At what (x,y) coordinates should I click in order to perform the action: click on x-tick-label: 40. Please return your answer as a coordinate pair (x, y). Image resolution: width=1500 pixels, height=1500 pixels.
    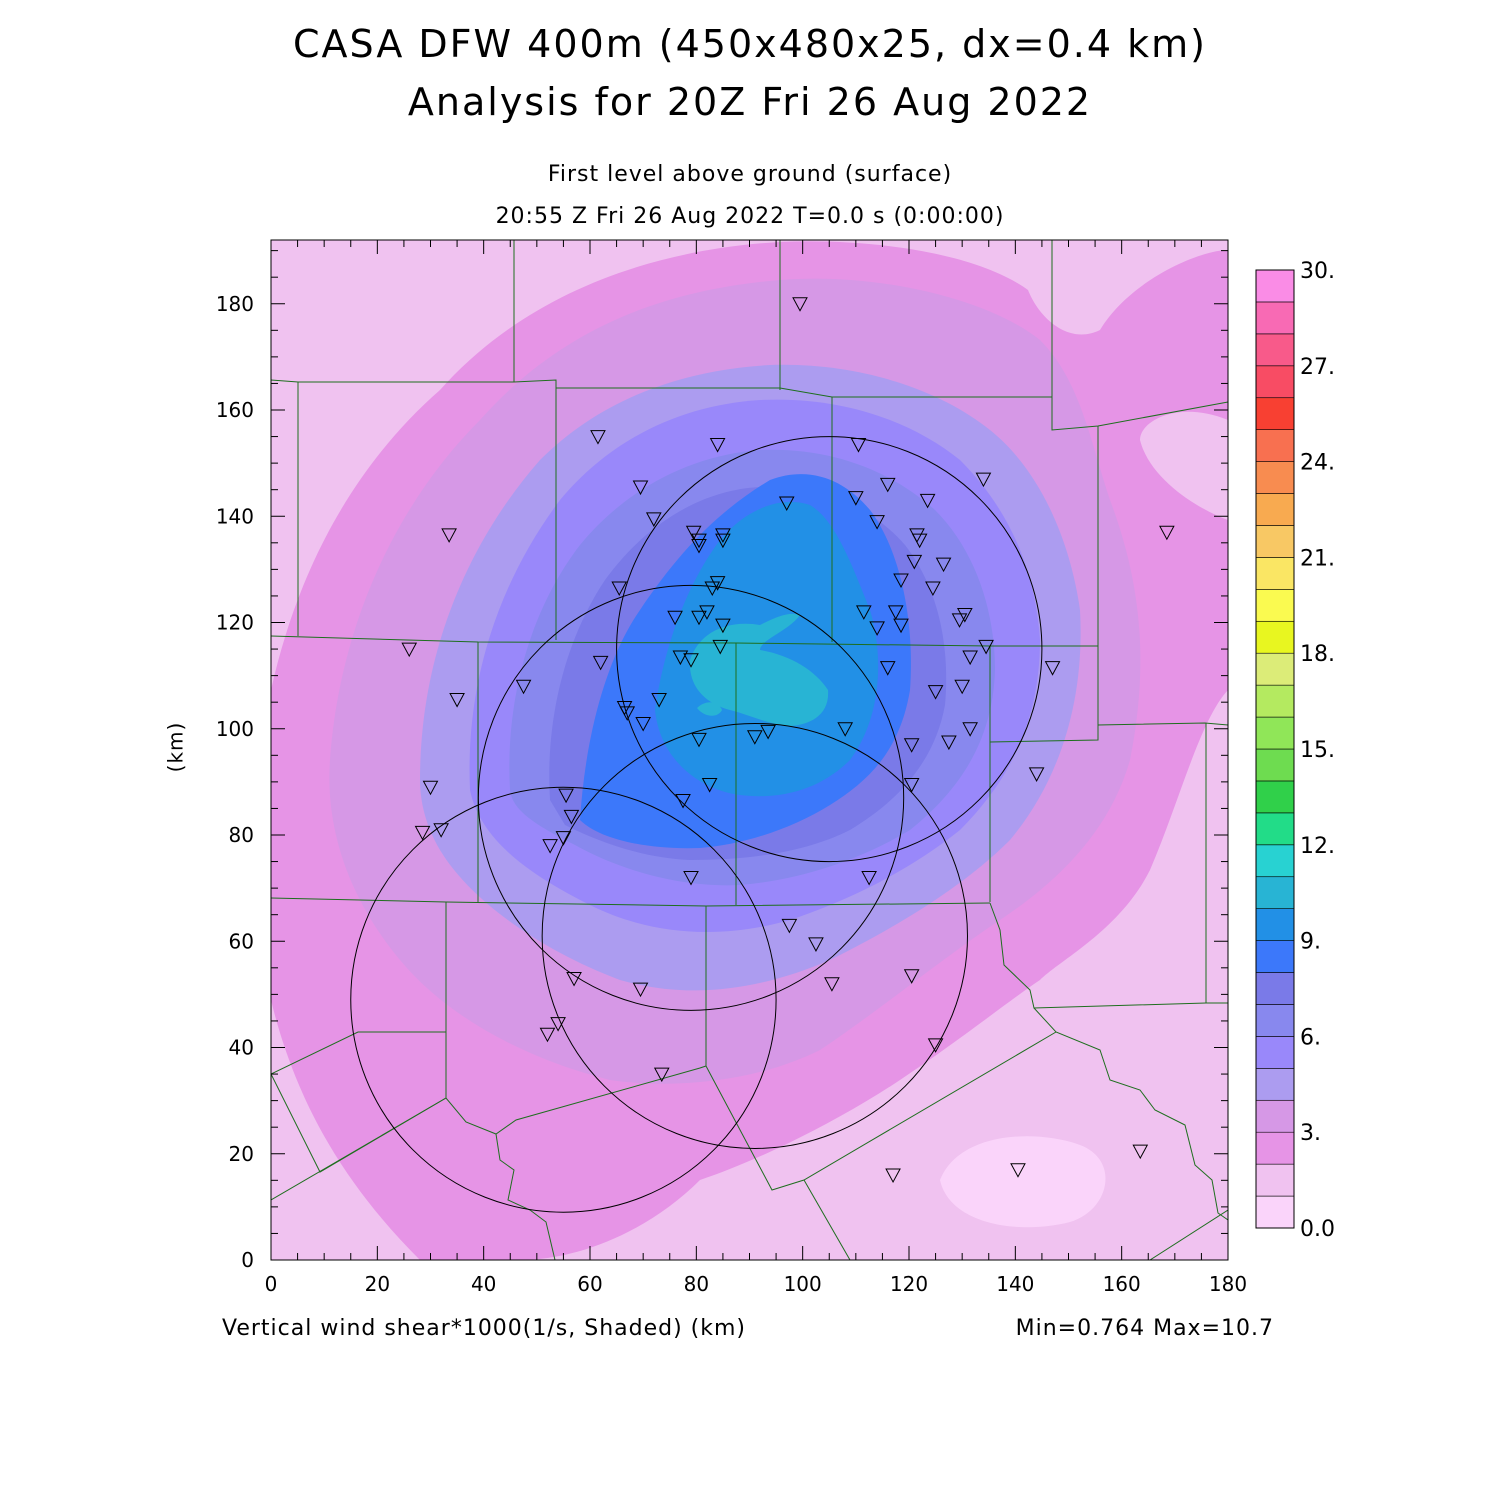
    Looking at the image, I should click on (483, 1284).